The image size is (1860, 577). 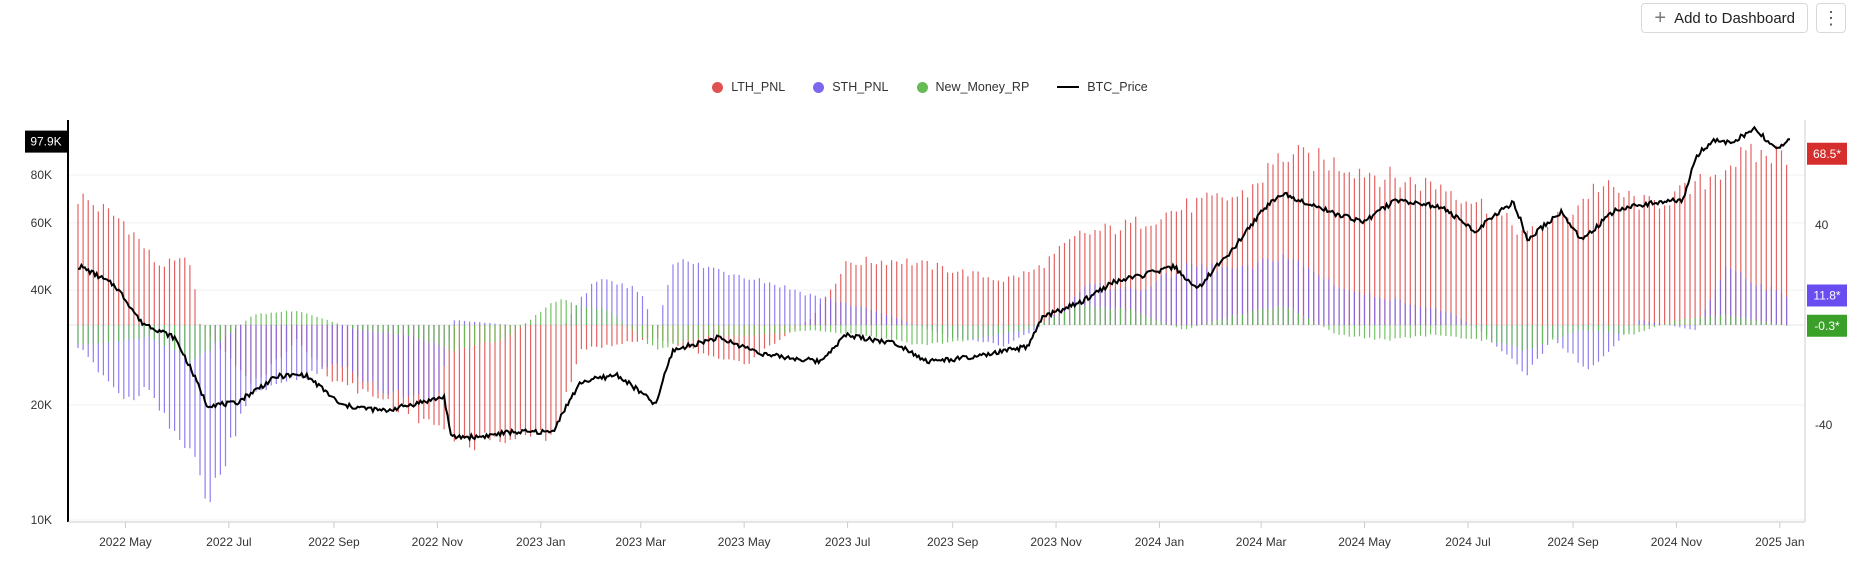 I want to click on x-axis-tick-label: 2024 Sep, so click(x=1573, y=542).